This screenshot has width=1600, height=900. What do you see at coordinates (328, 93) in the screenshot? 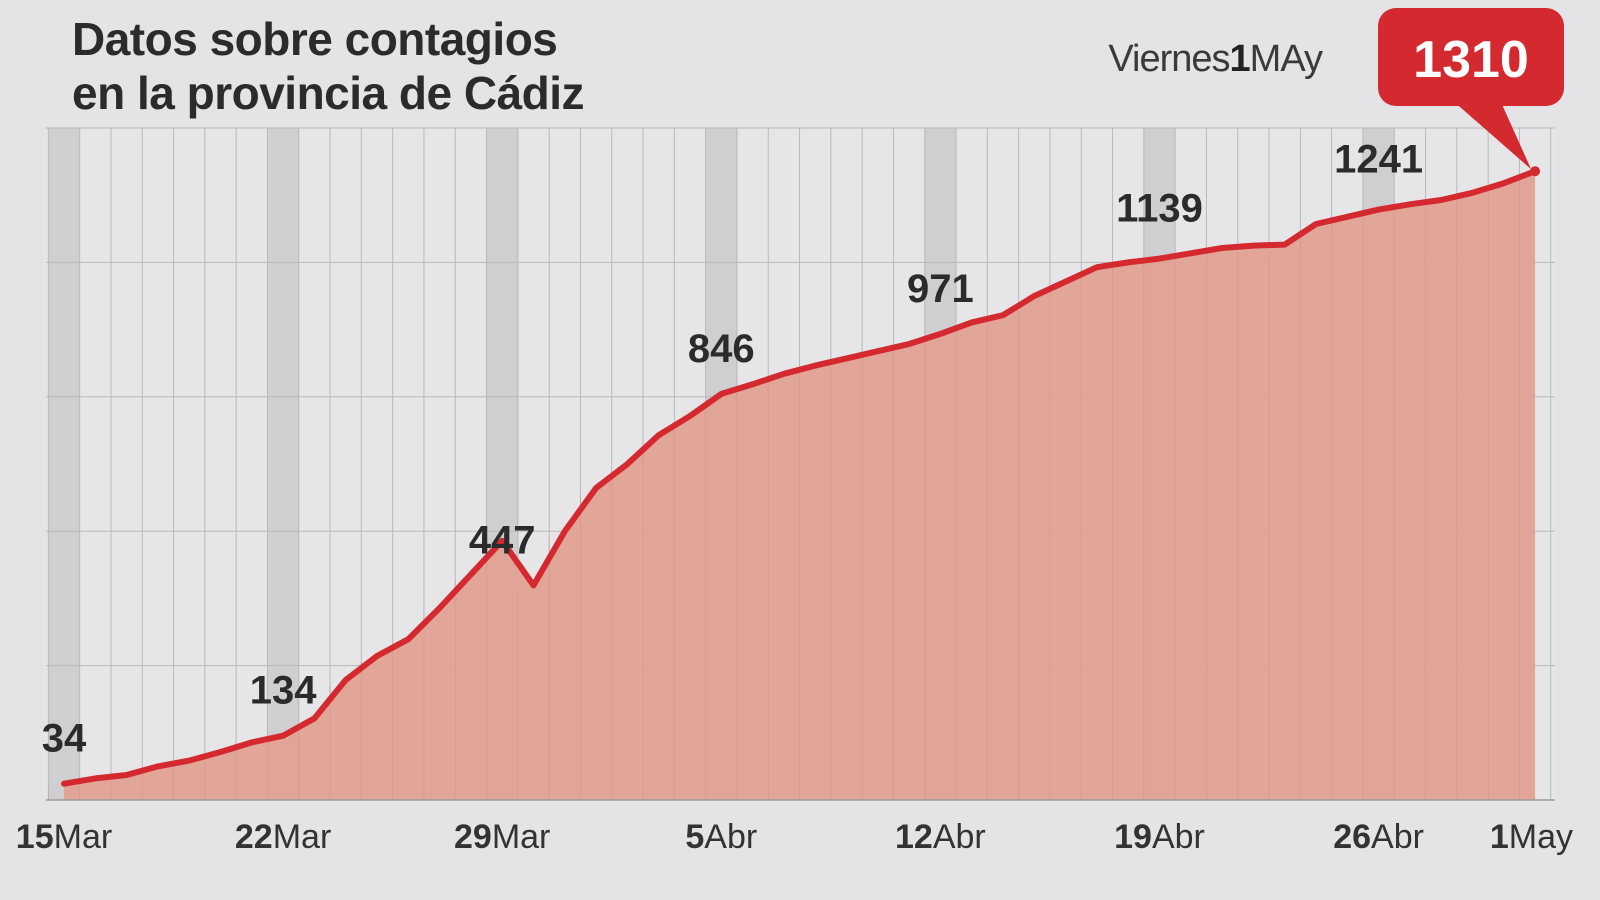
I see `chart-title-line-2: en la provincia de Cádiz` at bounding box center [328, 93].